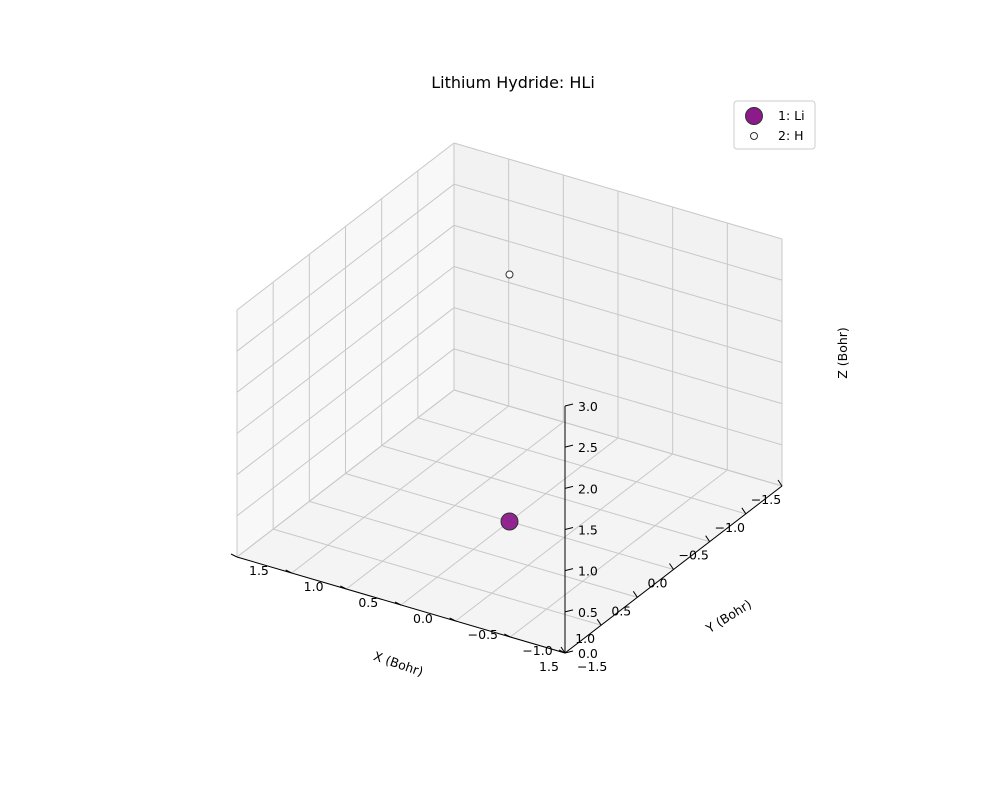 The height and width of the screenshot is (800, 1000). Describe the element at coordinates (754, 116) in the screenshot. I see `legend-marker-li` at that location.